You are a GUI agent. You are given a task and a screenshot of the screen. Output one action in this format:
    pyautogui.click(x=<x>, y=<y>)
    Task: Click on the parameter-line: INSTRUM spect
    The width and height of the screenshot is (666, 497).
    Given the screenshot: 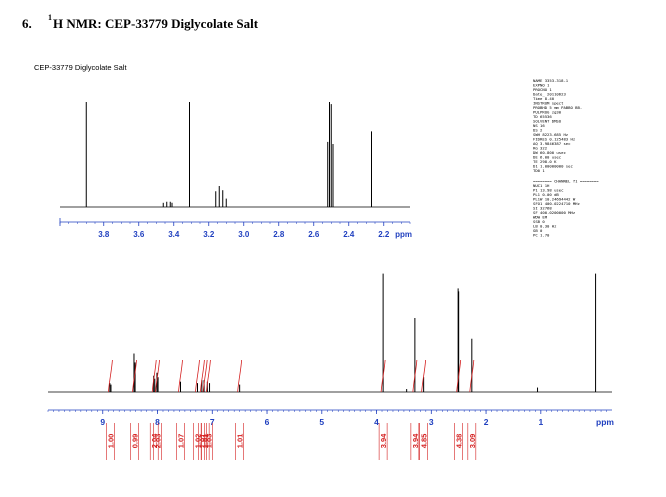 What is the action you would take?
    pyautogui.click(x=548, y=103)
    